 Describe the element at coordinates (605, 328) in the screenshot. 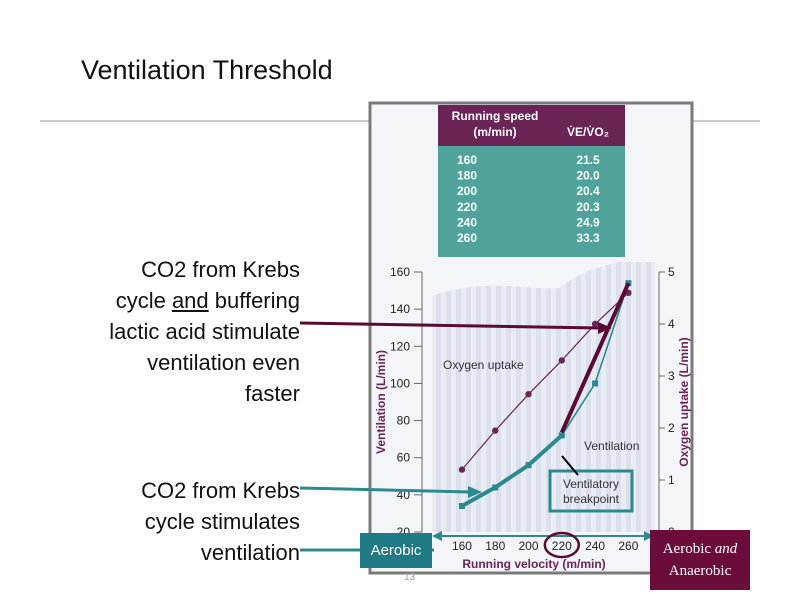

I see `callout-arrowhead-buffering` at that location.